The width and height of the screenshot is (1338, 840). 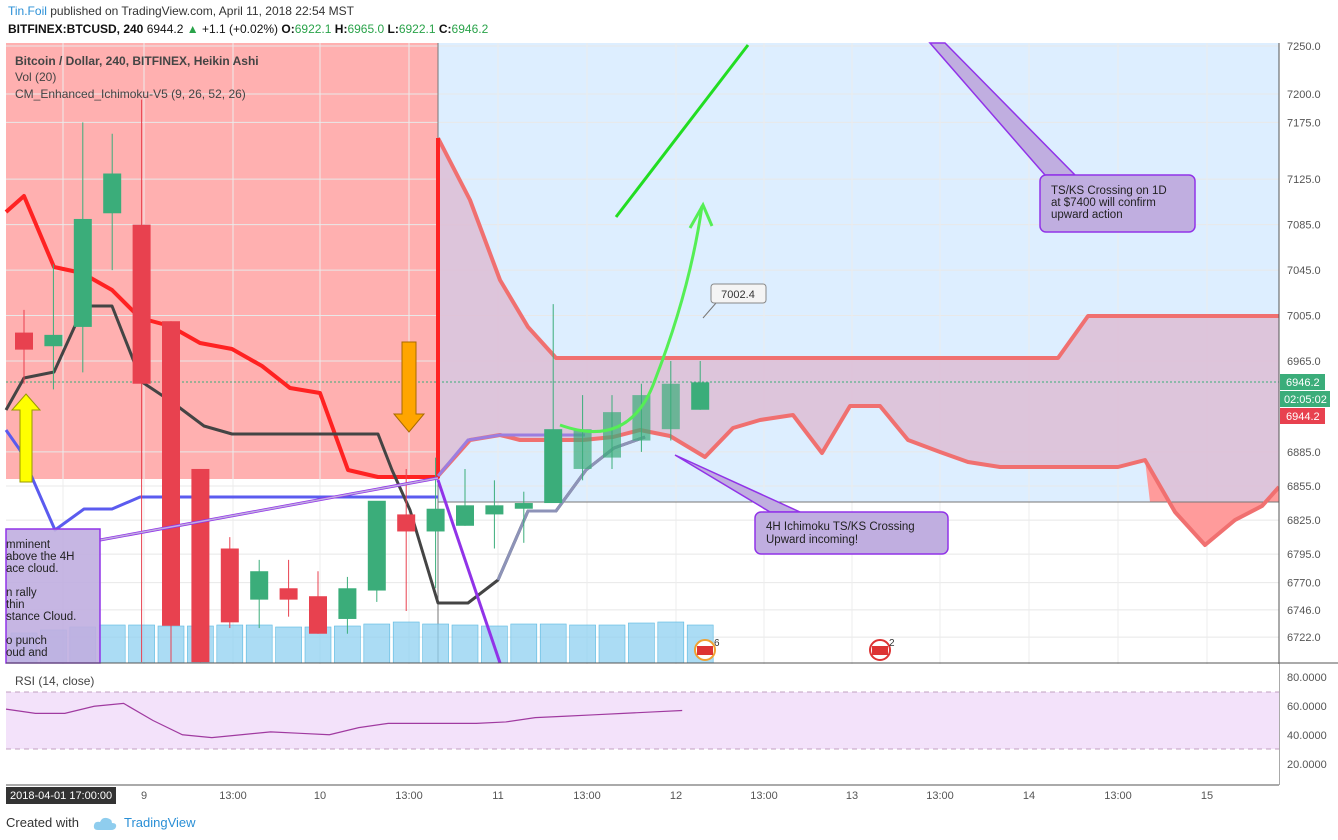 I want to click on annotation-line: TS/KS Crossing on 1D, so click(x=1109, y=191).